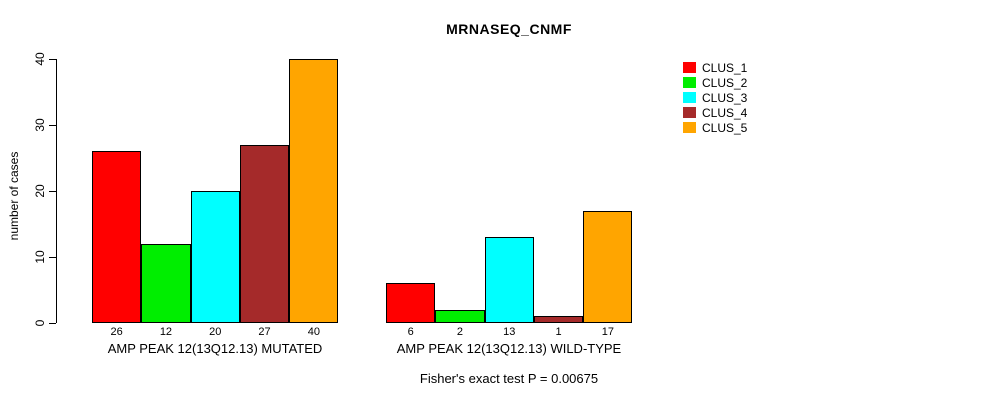 This screenshot has width=990, height=400. What do you see at coordinates (117, 237) in the screenshot?
I see `bar-clus_1-group1` at bounding box center [117, 237].